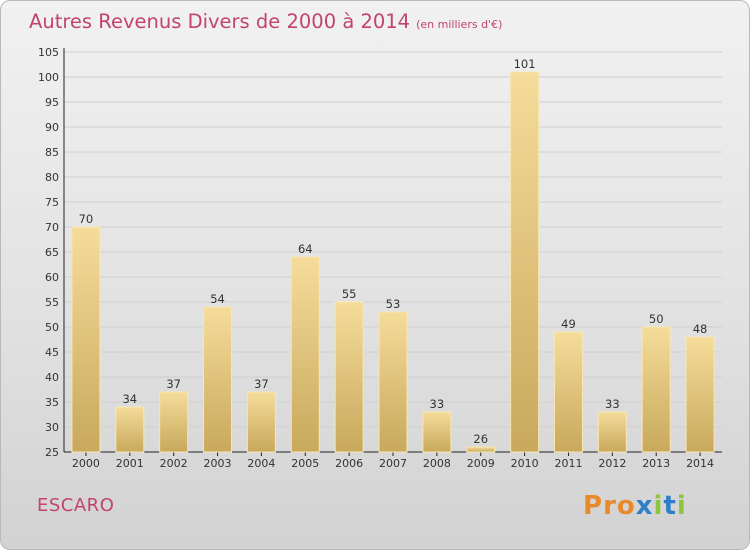  What do you see at coordinates (610, 506) in the screenshot?
I see `logo-letter: r` at bounding box center [610, 506].